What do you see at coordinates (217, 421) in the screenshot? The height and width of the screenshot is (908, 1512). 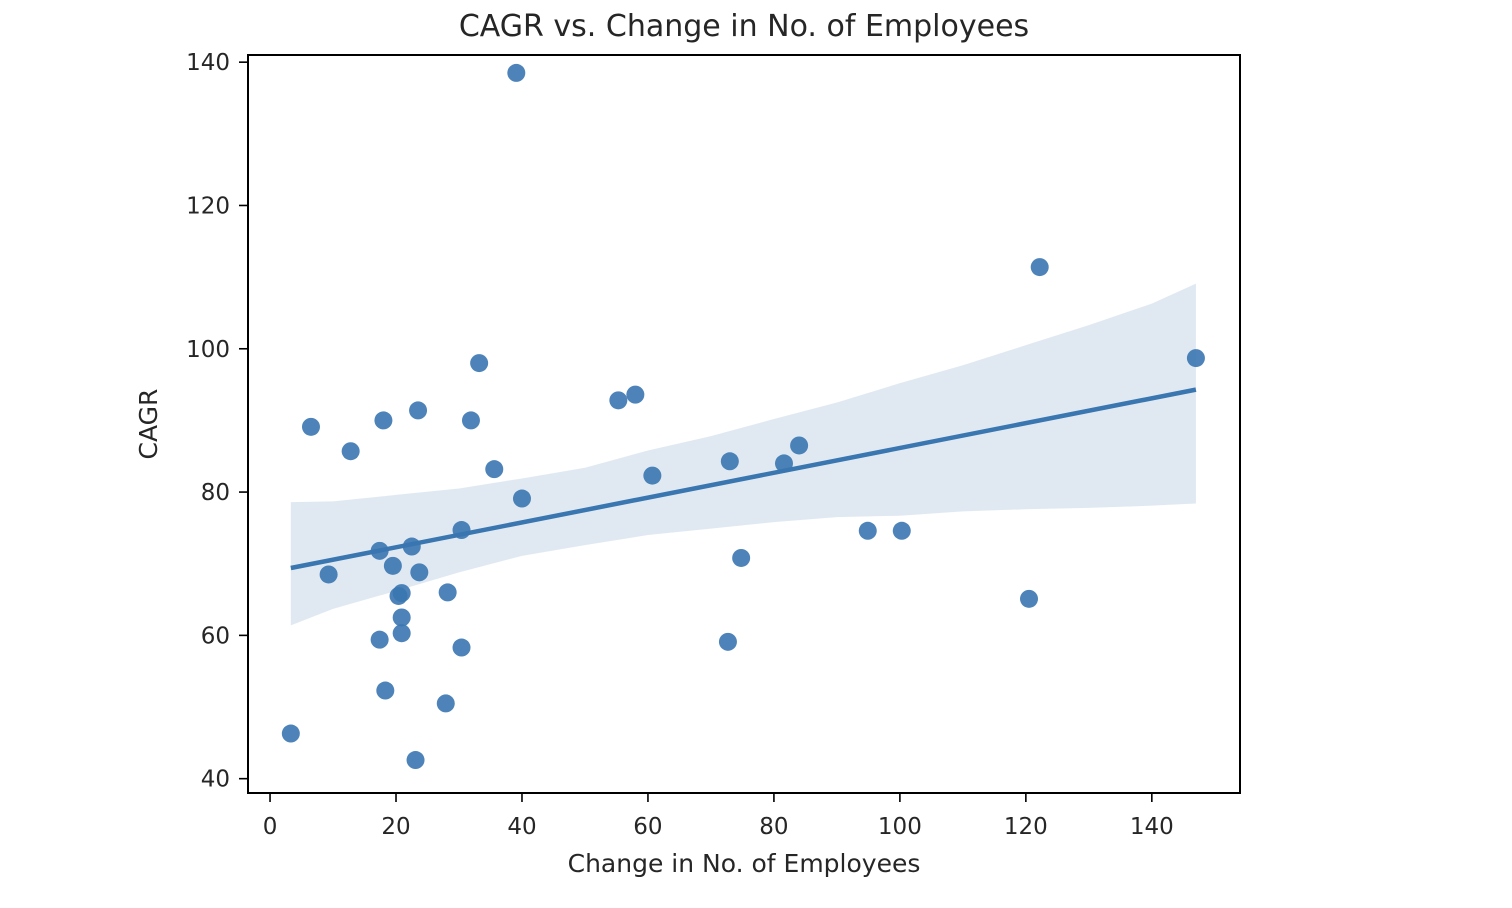 I see `y-axis-ticks: 40 60 80 100 120 140` at bounding box center [217, 421].